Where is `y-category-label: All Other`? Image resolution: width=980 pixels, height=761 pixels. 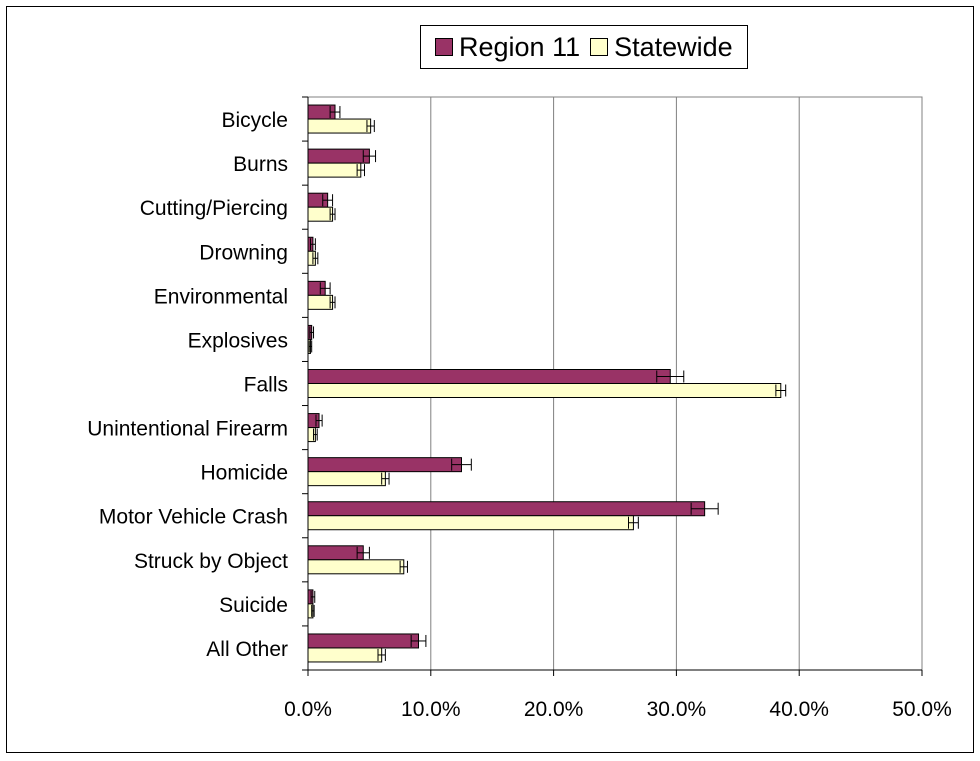
y-category-label: All Other is located at coordinates (247, 649).